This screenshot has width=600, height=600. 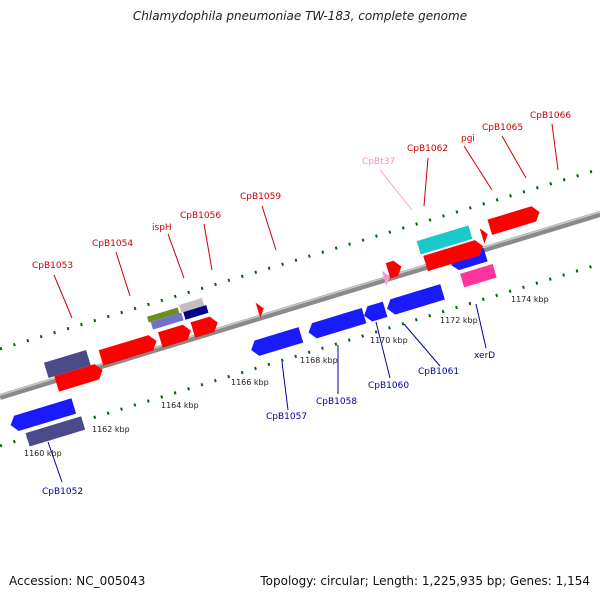 I want to click on gene-label: CpB1057, so click(x=286, y=417).